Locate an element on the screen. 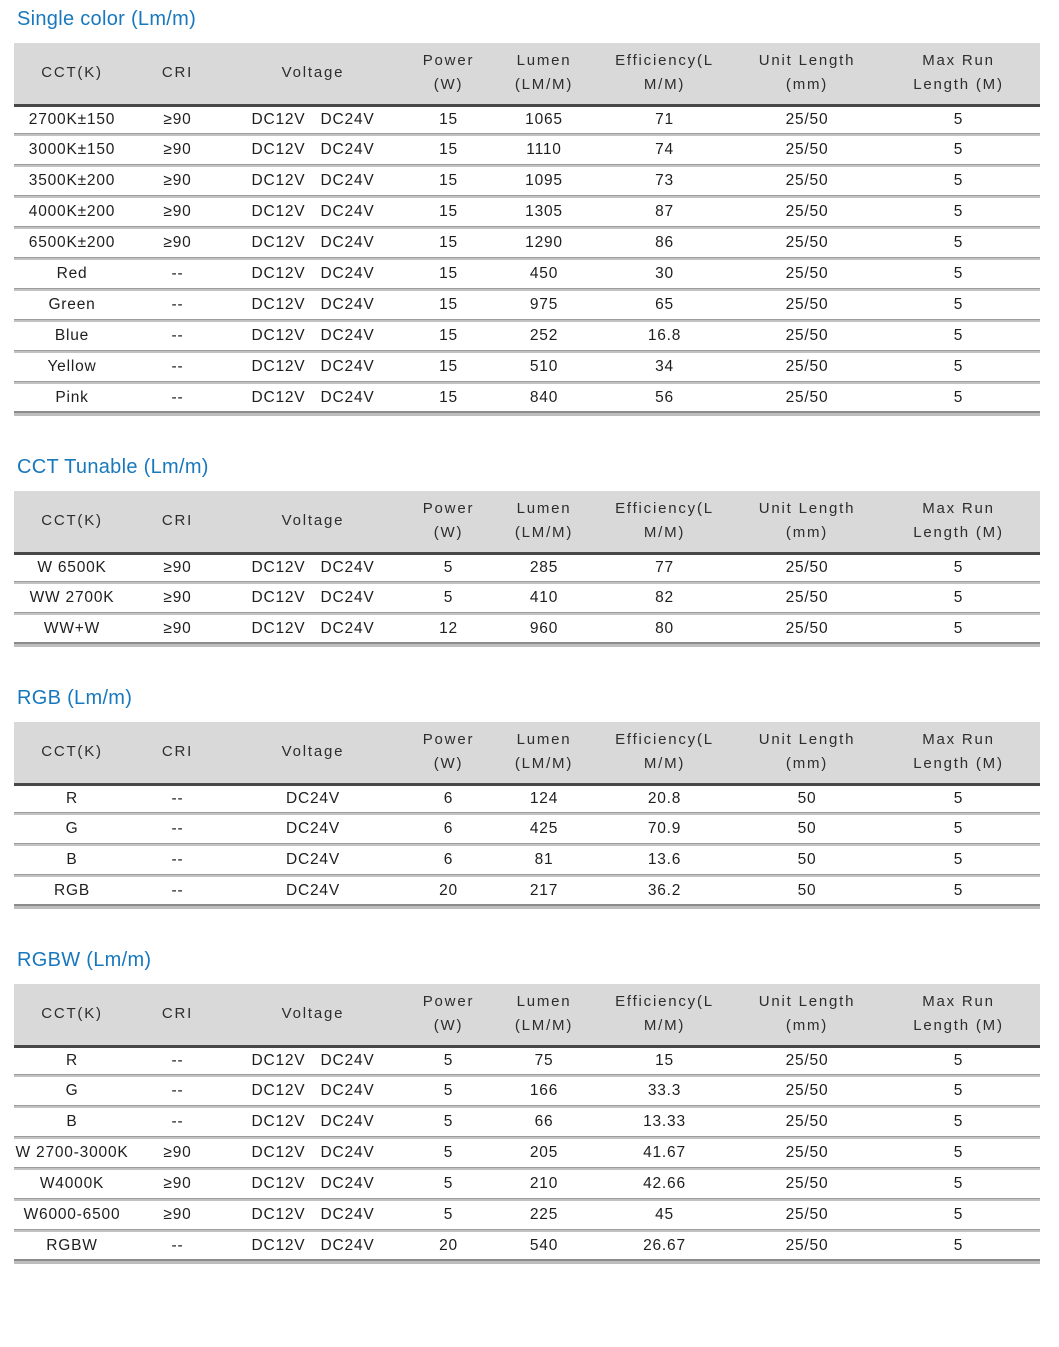 Image resolution: width=1059 pixels, height=1347 pixels. table-cell: W 6500K is located at coordinates (72, 567).